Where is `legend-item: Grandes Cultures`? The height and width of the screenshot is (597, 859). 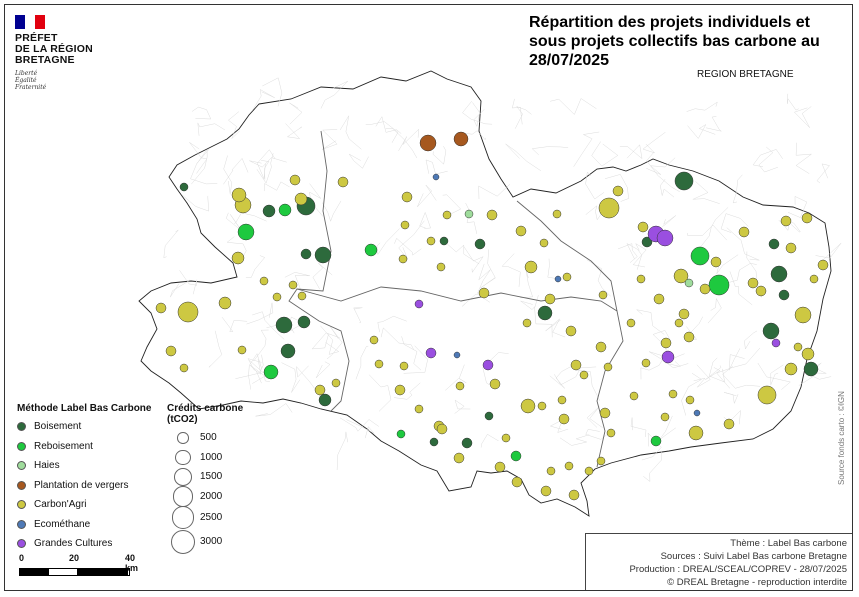 legend-item: Grandes Cultures is located at coordinates (84, 544).